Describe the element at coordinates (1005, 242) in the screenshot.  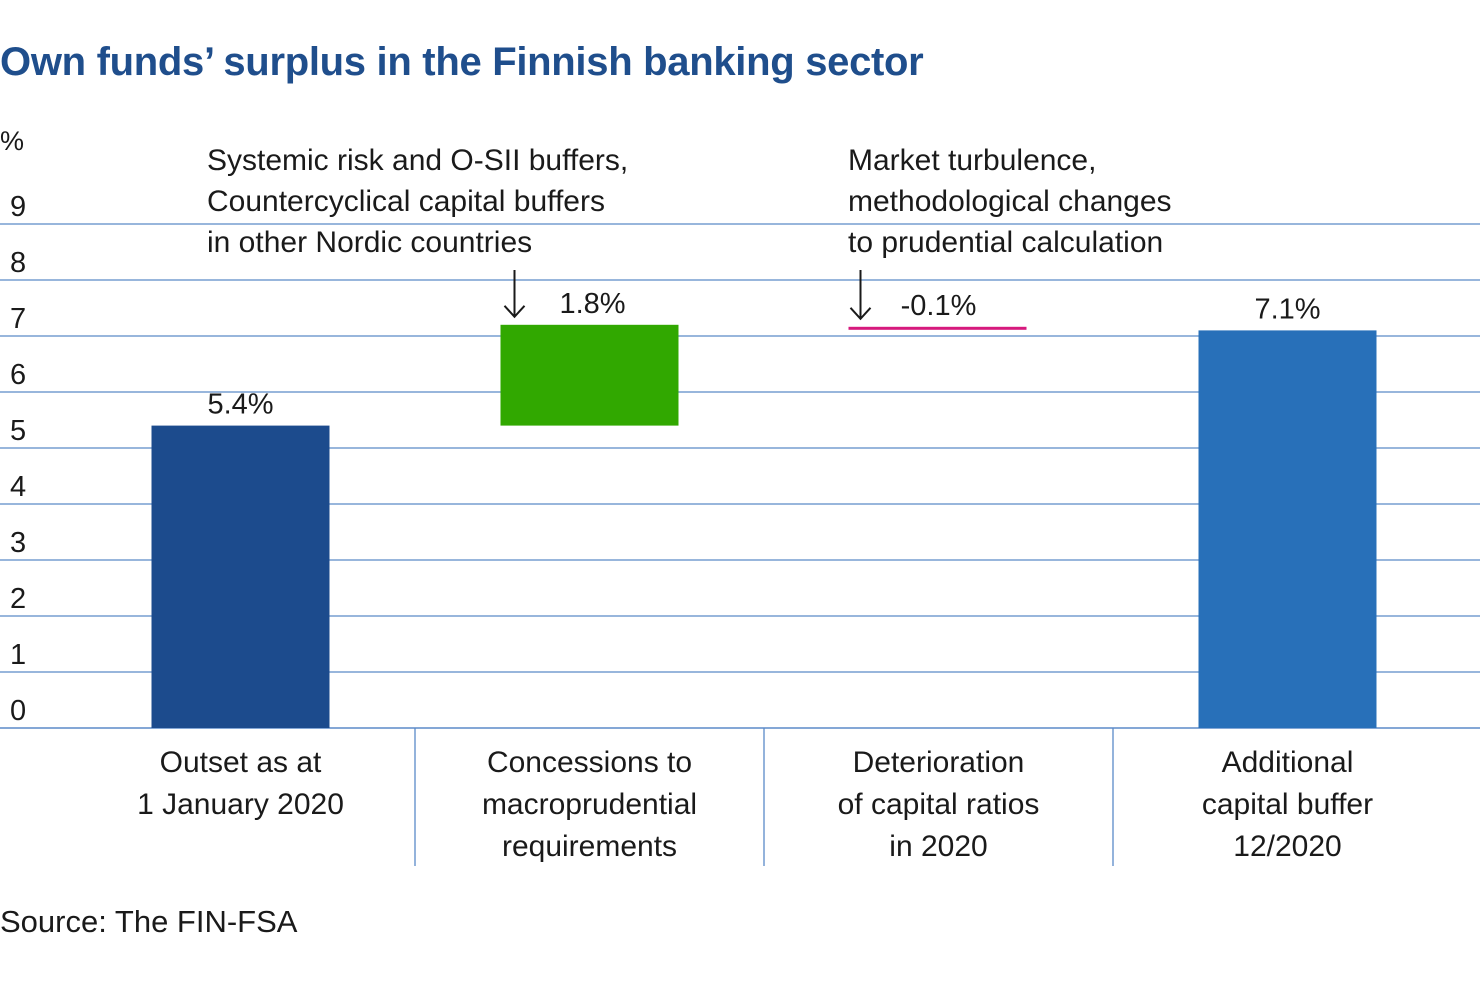
I see `annotation-line: to prudential calculation` at that location.